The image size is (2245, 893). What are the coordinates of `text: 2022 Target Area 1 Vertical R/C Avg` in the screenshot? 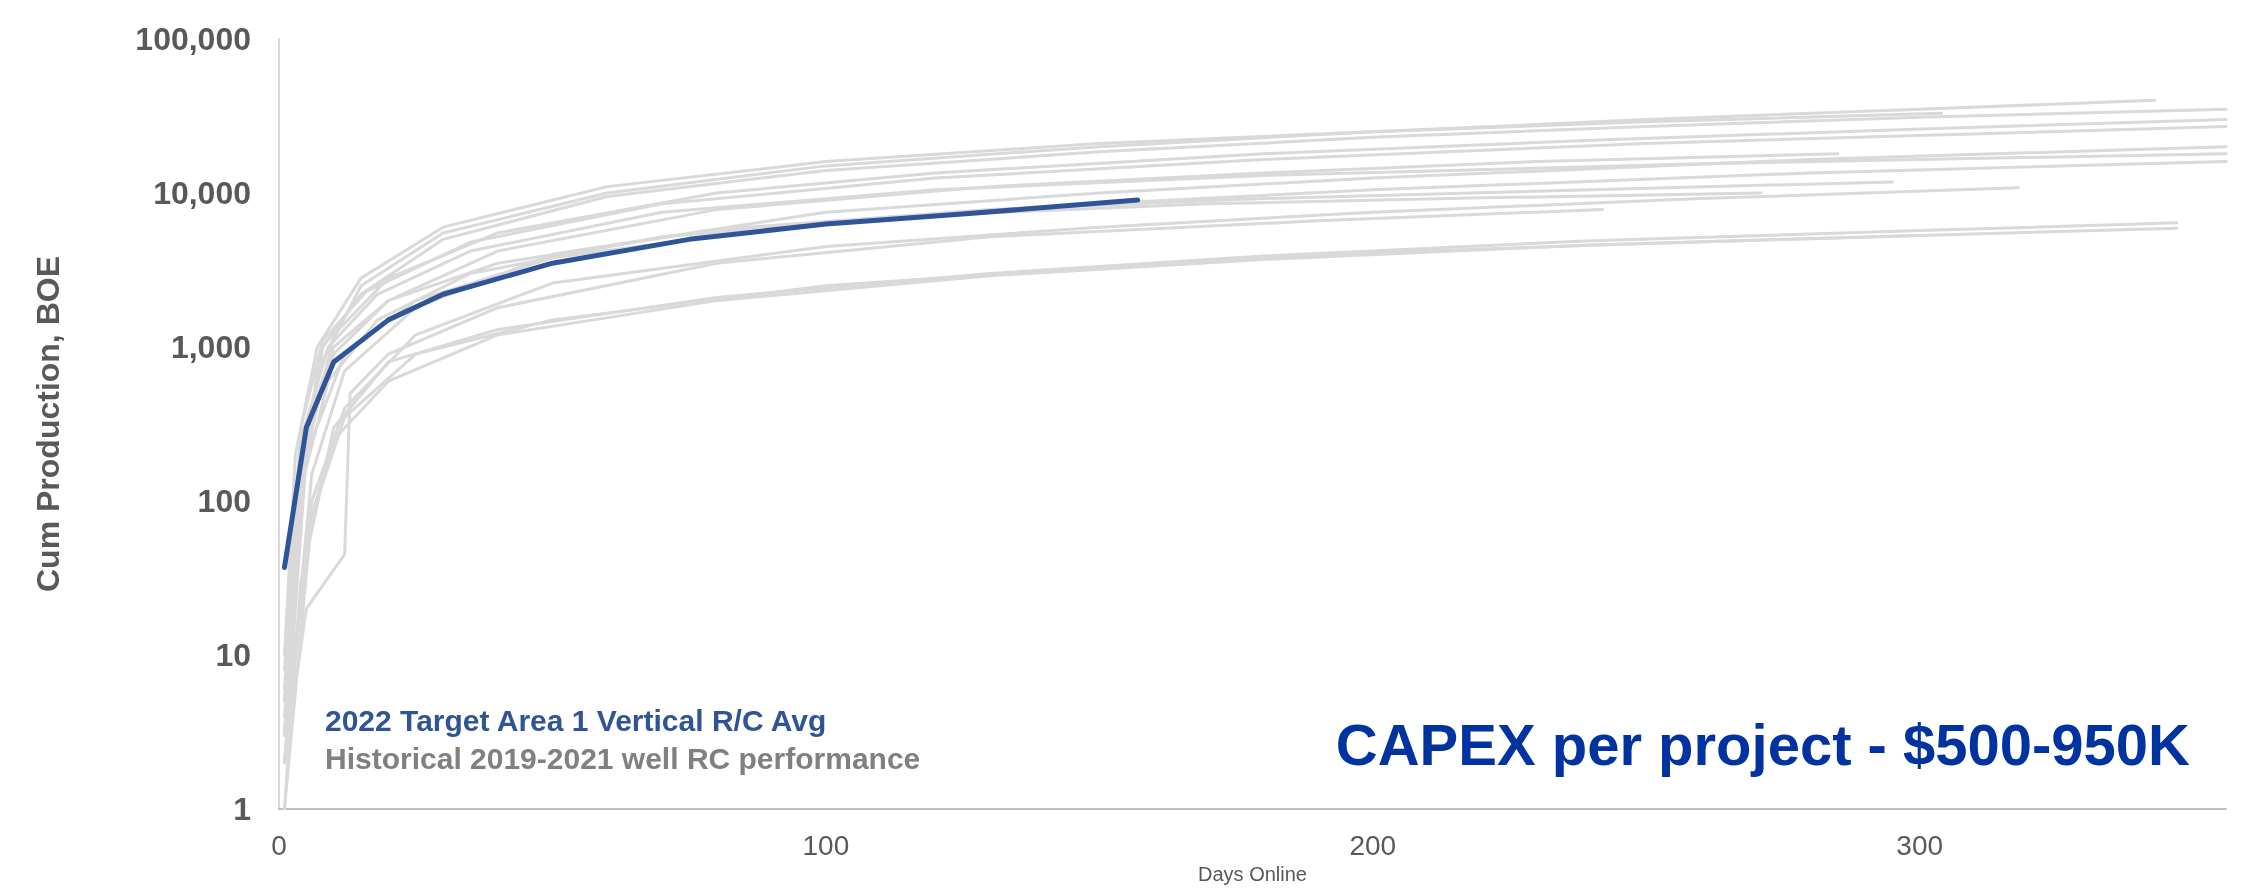 It's located at (576, 720).